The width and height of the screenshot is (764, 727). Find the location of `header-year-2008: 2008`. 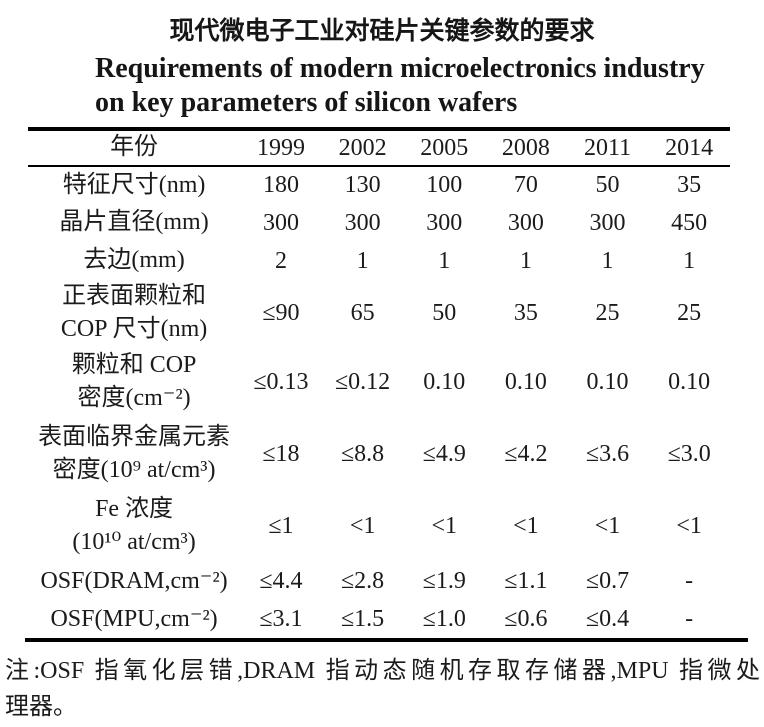

header-year-2008: 2008 is located at coordinates (526, 148).